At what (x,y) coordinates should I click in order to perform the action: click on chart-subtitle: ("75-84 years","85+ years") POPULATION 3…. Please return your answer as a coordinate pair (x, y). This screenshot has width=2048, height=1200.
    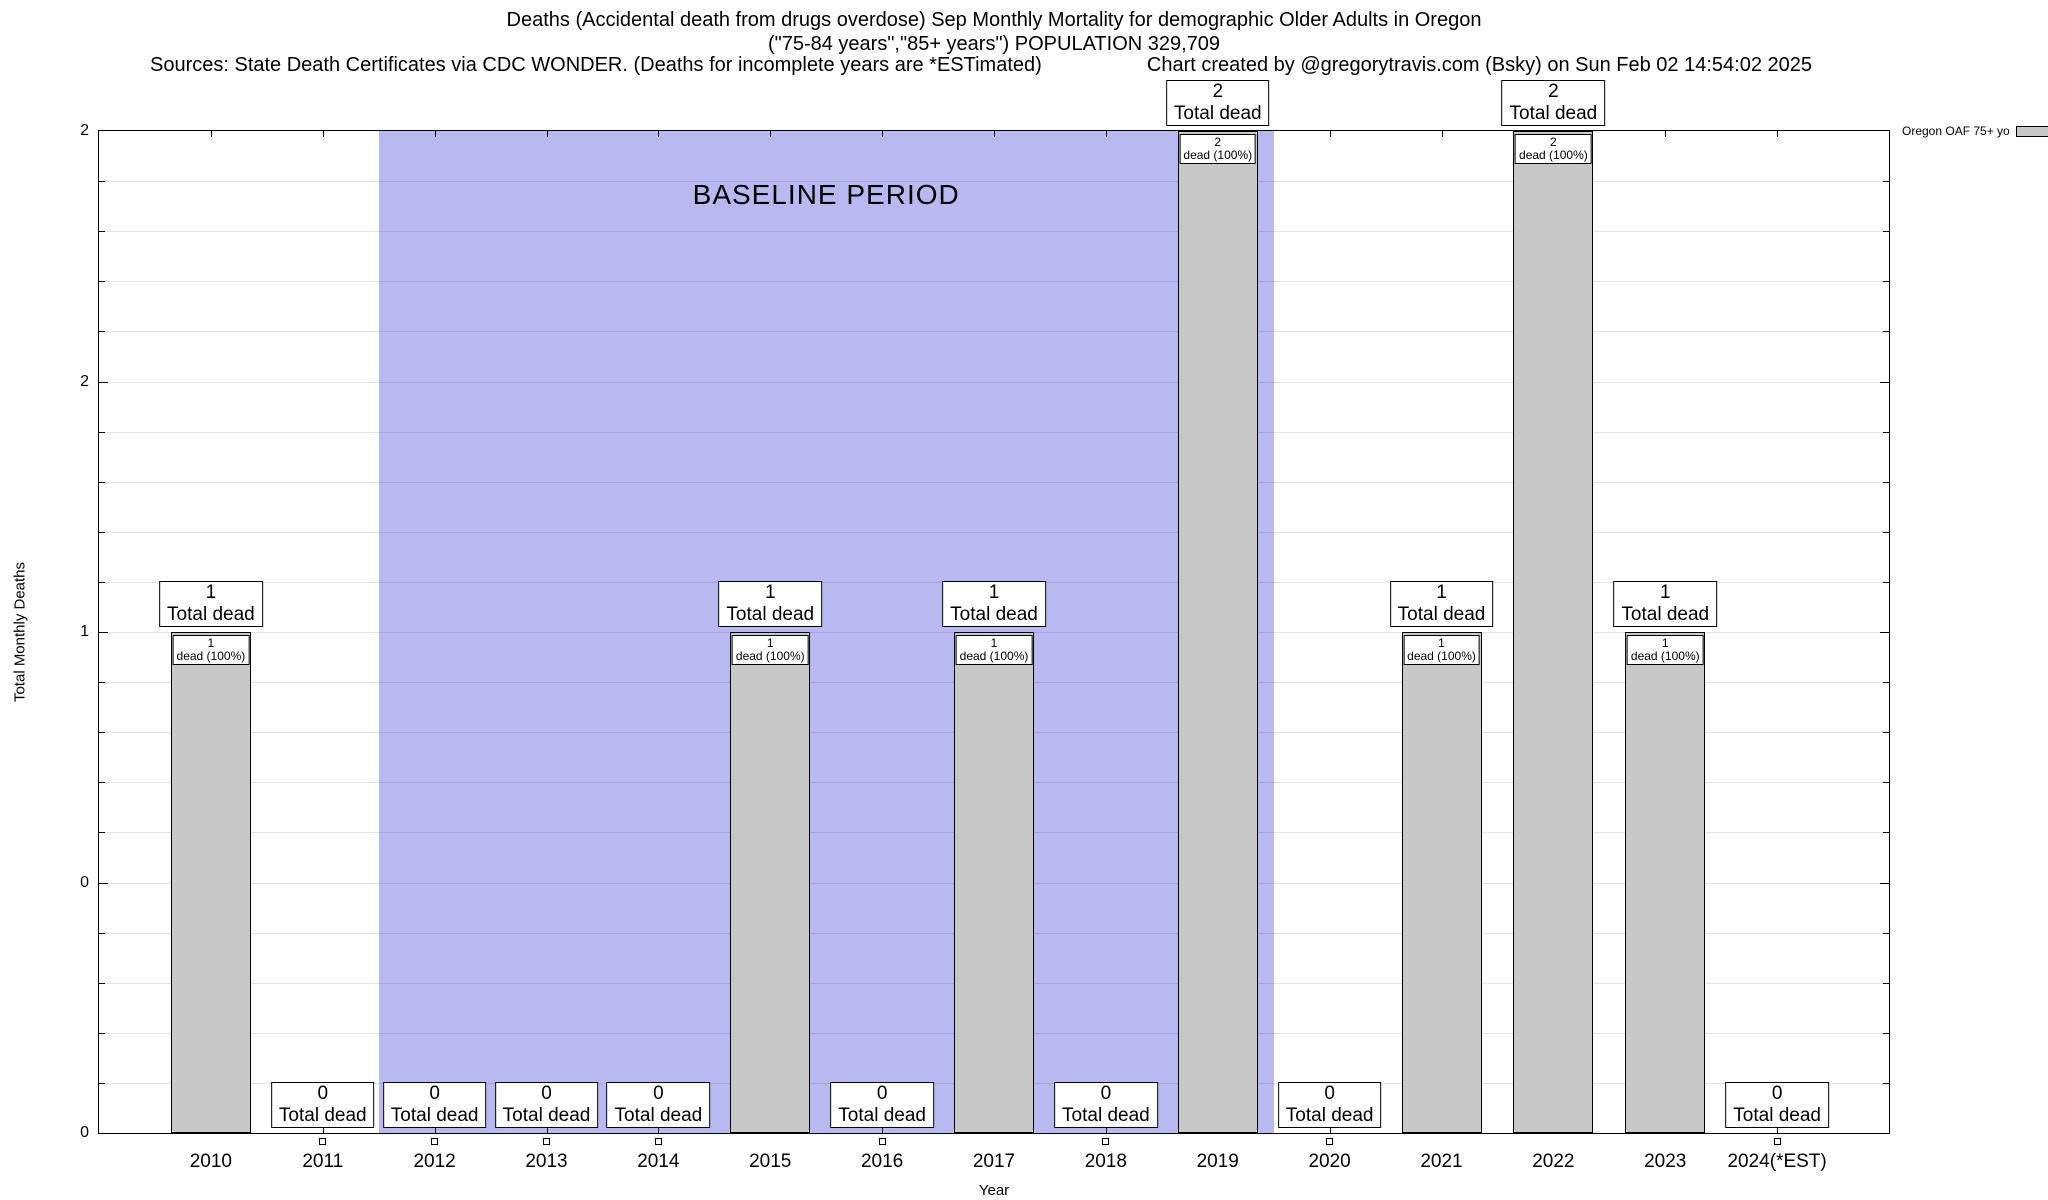
    Looking at the image, I should click on (994, 44).